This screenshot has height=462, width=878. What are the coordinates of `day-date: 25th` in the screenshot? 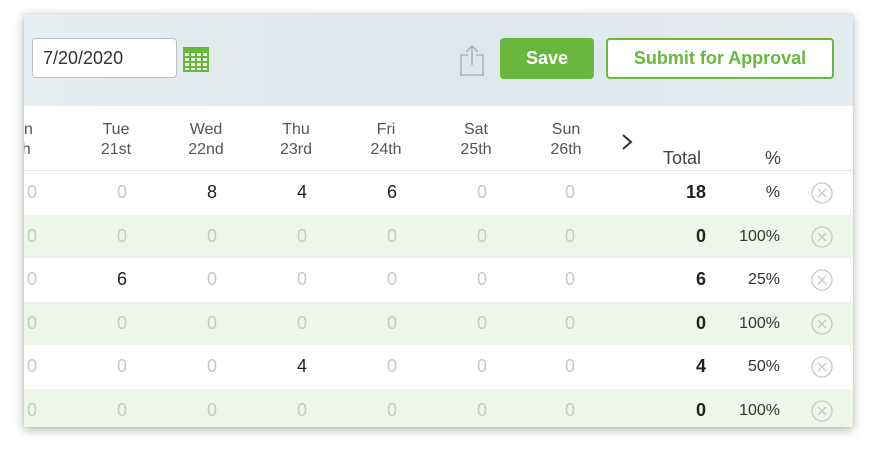 It's located at (476, 149).